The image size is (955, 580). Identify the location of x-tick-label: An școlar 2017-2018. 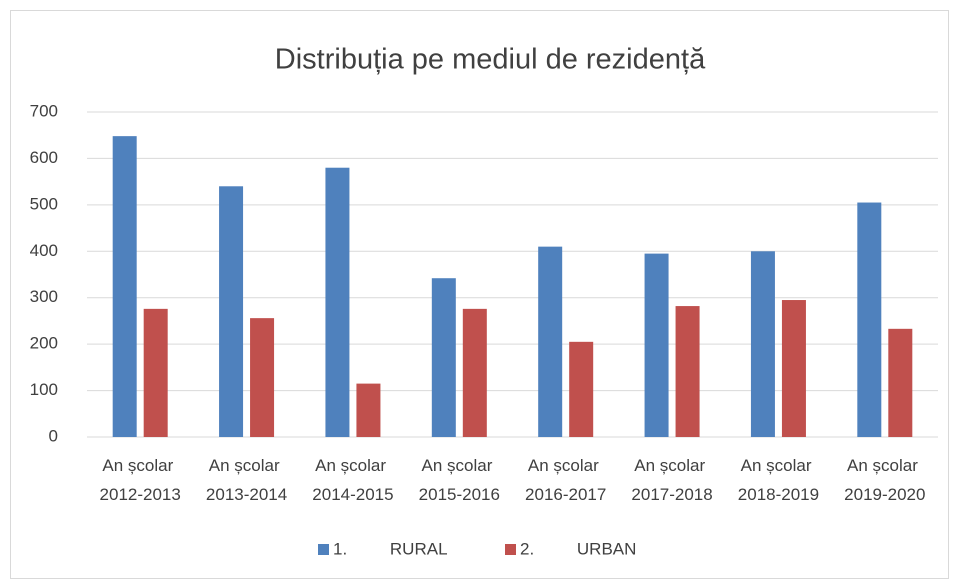
(671, 480).